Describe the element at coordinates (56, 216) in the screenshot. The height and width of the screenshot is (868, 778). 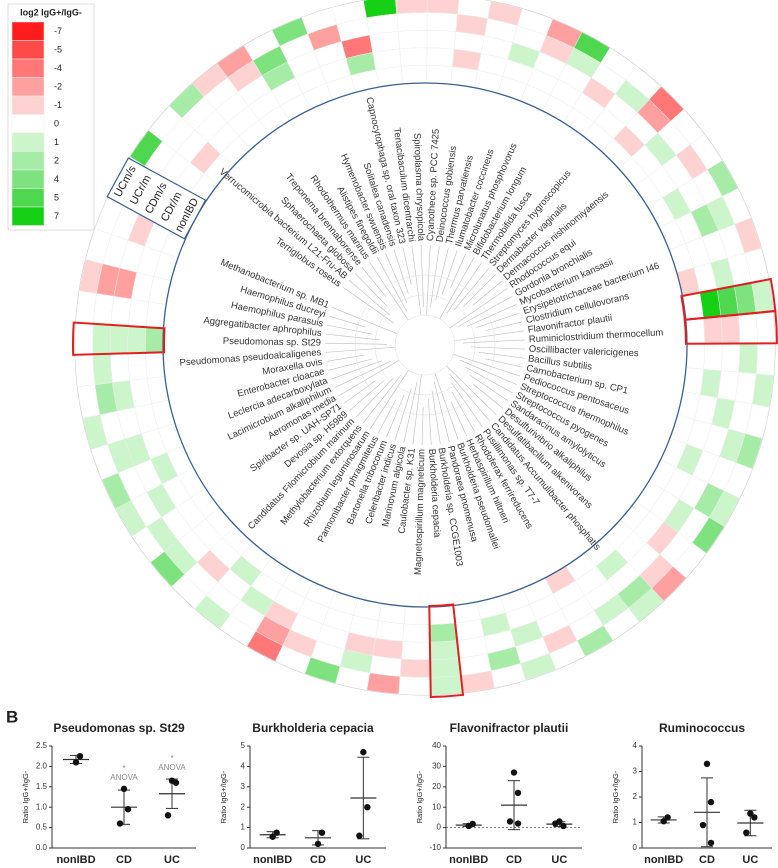
I see `legend-label: 7` at that location.